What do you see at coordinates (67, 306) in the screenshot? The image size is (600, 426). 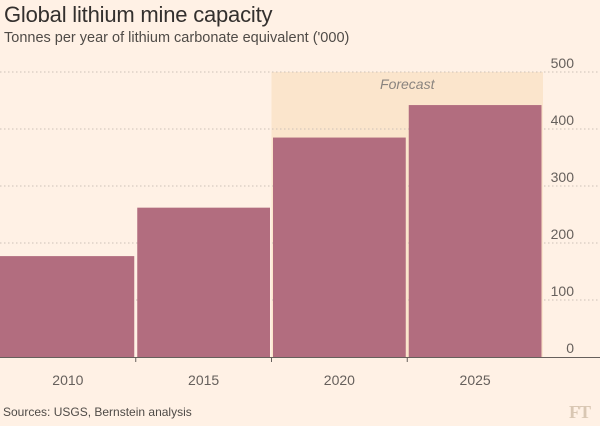 I see `bar-2010` at bounding box center [67, 306].